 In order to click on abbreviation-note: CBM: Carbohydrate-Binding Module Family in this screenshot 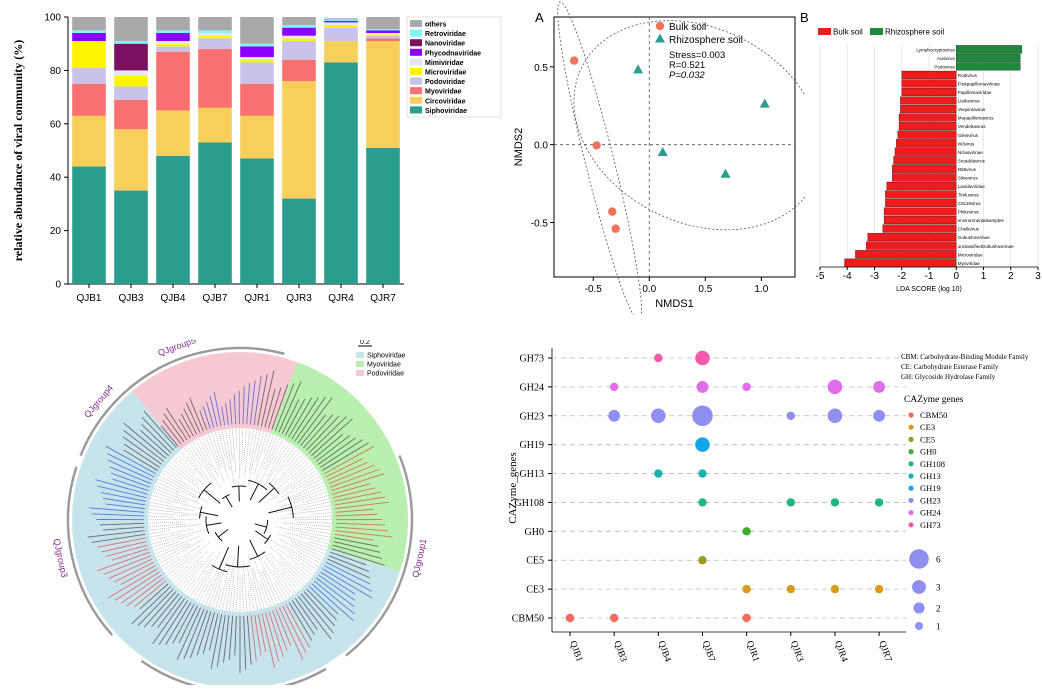, I will do `click(965, 357)`.